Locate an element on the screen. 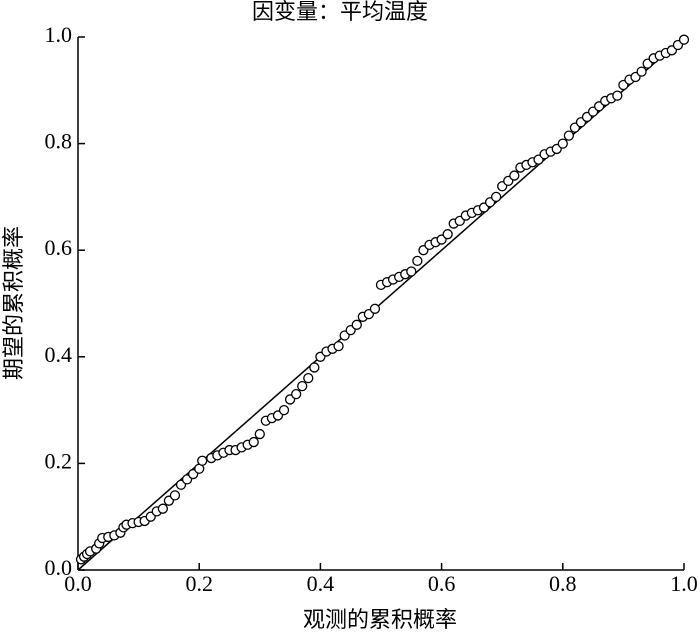  x-tick-label: 1.0 is located at coordinates (684, 583).